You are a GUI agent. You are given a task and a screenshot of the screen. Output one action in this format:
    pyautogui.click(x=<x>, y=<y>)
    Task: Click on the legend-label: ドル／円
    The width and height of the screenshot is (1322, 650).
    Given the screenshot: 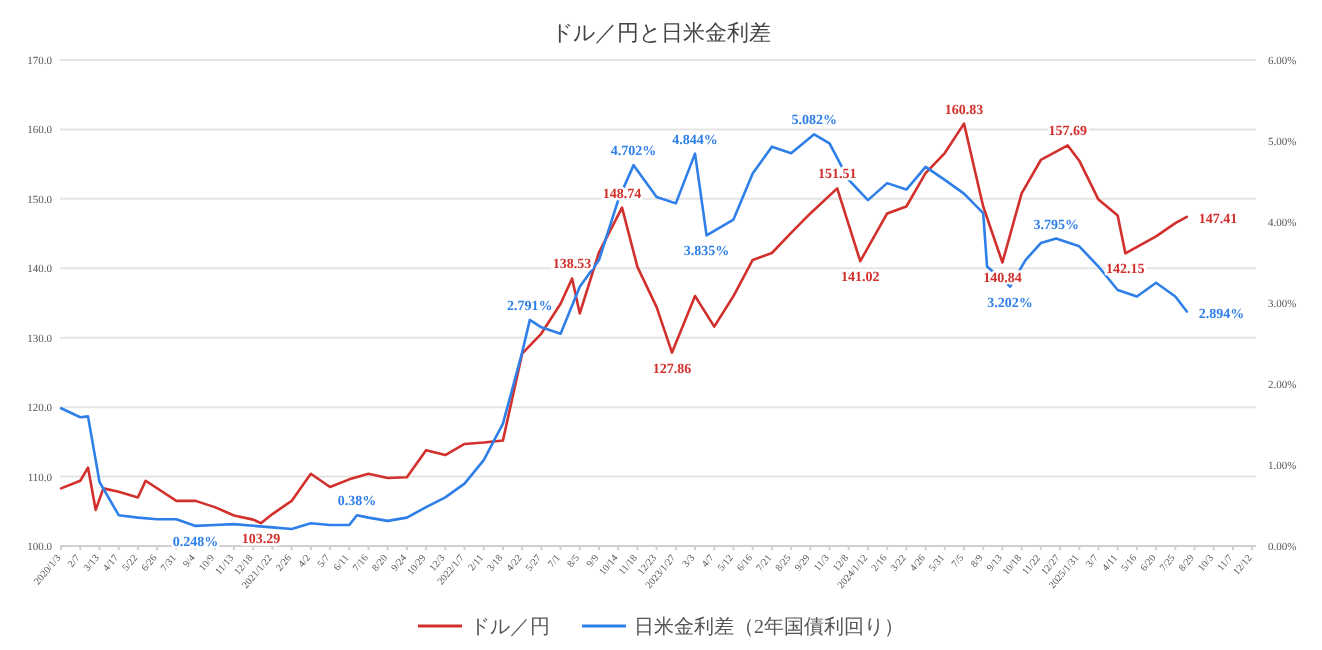 What is the action you would take?
    pyautogui.click(x=510, y=628)
    